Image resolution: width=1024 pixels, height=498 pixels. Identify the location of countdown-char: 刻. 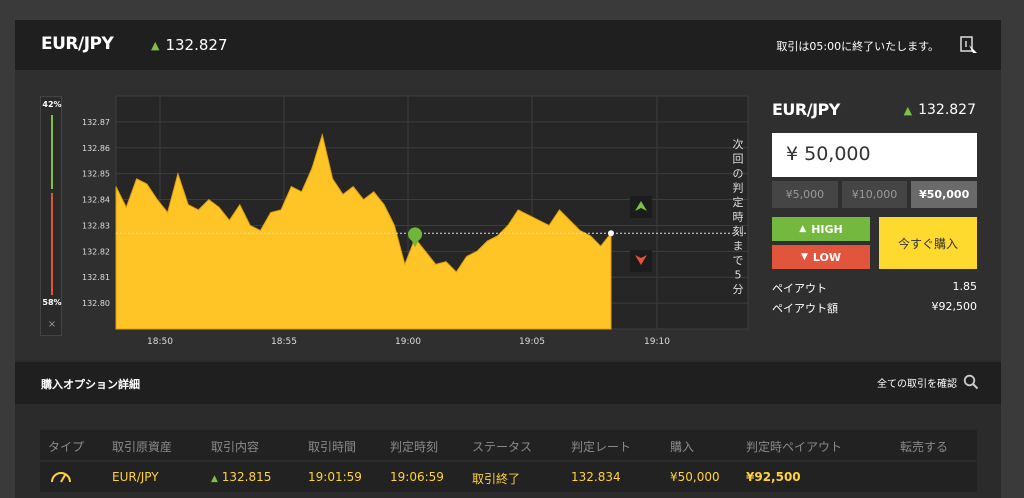
(738, 231).